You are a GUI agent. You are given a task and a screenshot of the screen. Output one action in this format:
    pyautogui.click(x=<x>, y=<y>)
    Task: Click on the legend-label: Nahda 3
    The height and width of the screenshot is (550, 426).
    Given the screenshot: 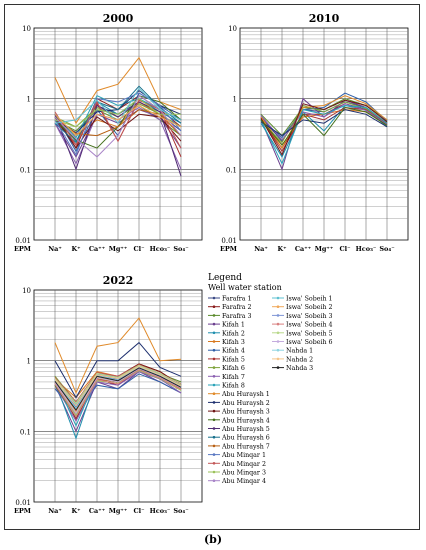 What is the action you would take?
    pyautogui.click(x=299, y=368)
    